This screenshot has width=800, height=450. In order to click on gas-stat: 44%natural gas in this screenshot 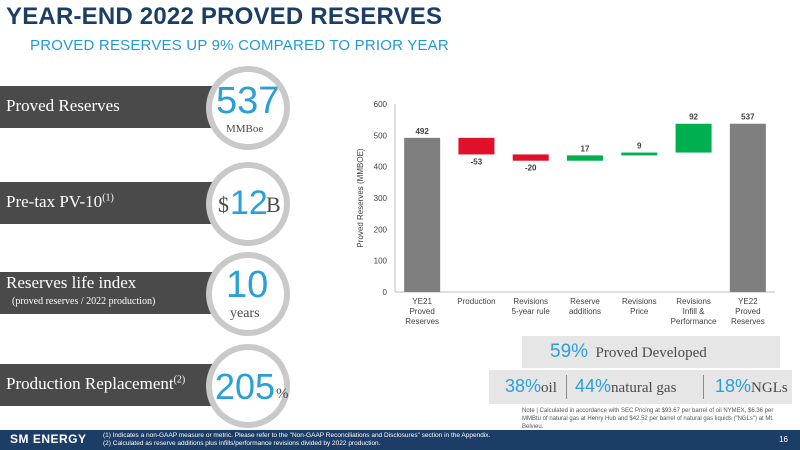, I will do `click(625, 386)`.